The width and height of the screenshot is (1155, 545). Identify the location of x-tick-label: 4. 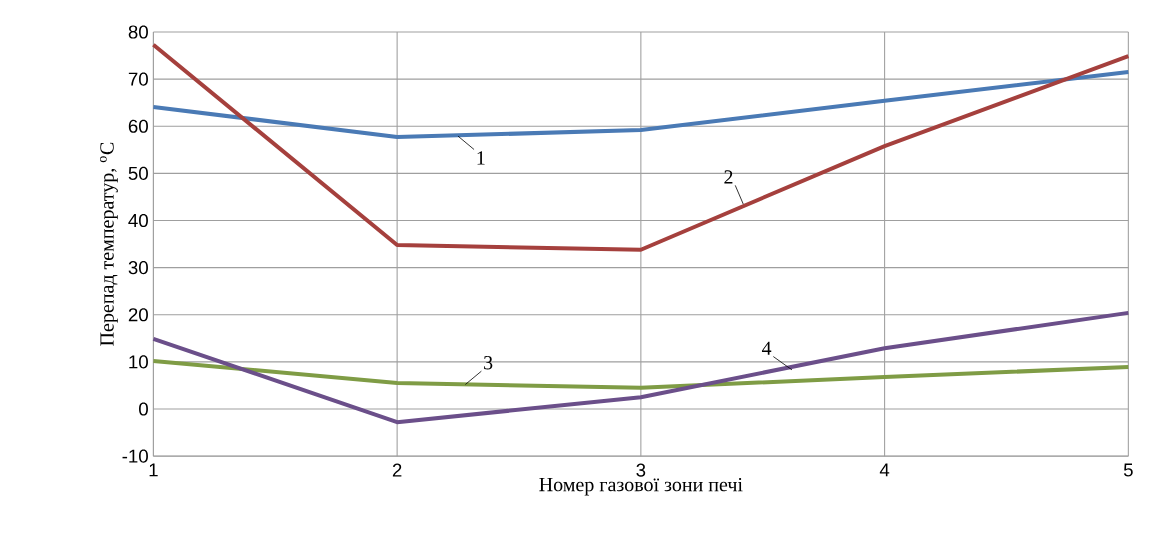
(884, 470).